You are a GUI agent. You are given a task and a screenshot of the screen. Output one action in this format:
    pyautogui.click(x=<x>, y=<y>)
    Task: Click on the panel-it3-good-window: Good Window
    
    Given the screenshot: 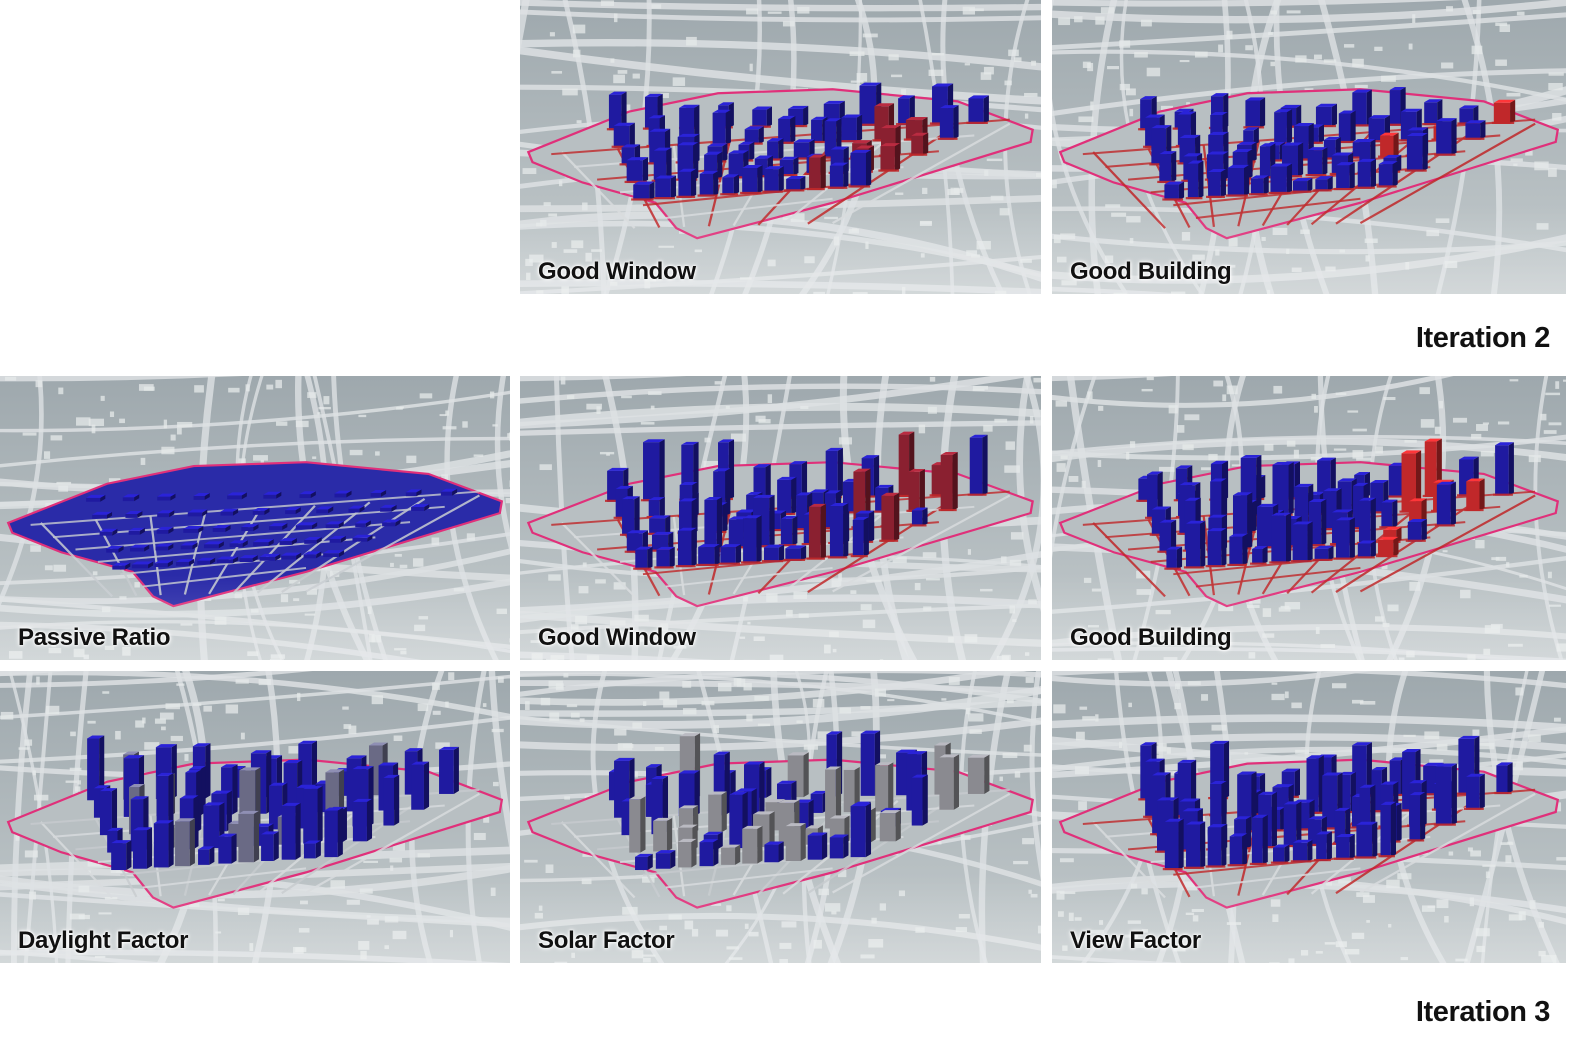 What is the action you would take?
    pyautogui.click(x=780, y=518)
    